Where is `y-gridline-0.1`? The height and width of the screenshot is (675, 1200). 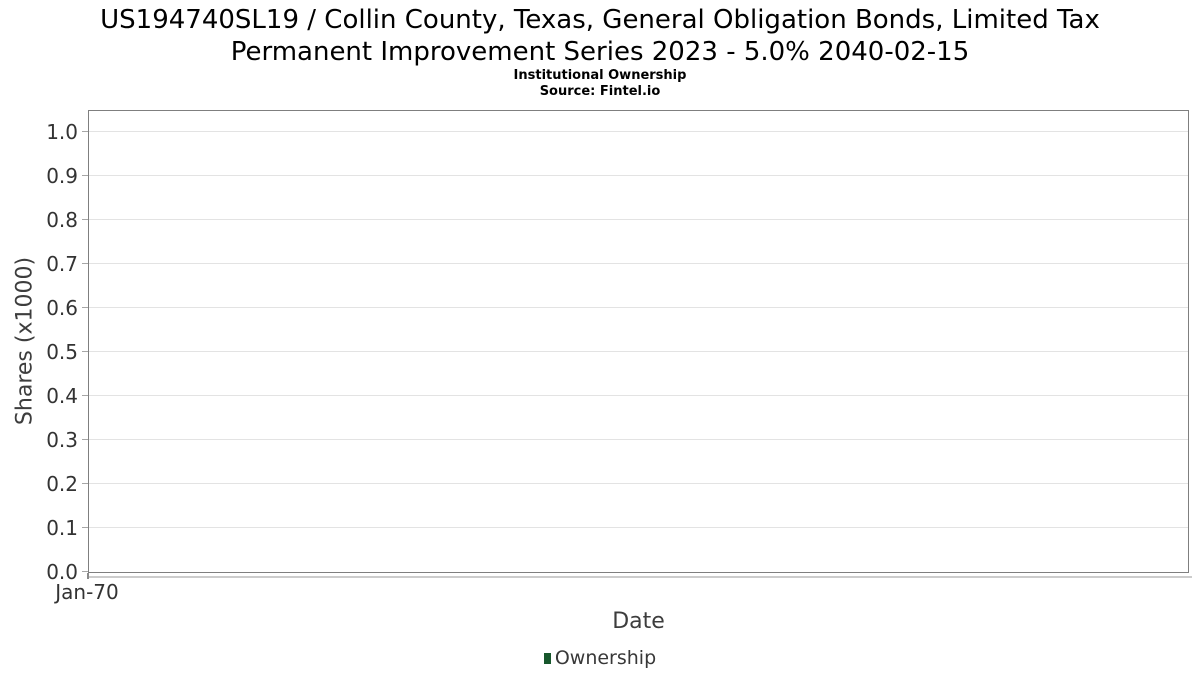 y-gridline-0.1 is located at coordinates (638, 527).